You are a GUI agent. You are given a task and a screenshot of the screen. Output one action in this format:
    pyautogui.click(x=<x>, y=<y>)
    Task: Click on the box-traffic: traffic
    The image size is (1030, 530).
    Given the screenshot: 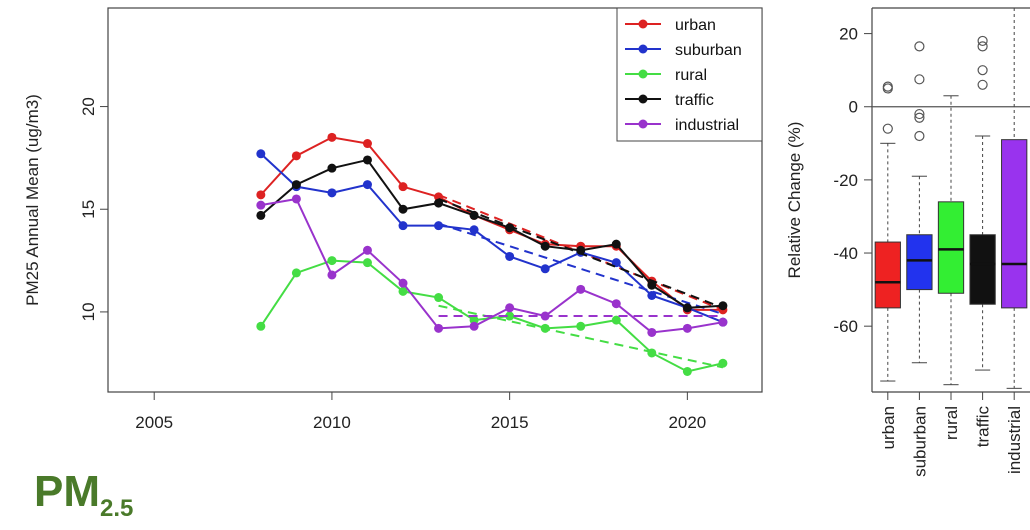 What is the action you would take?
    pyautogui.click(x=982, y=241)
    